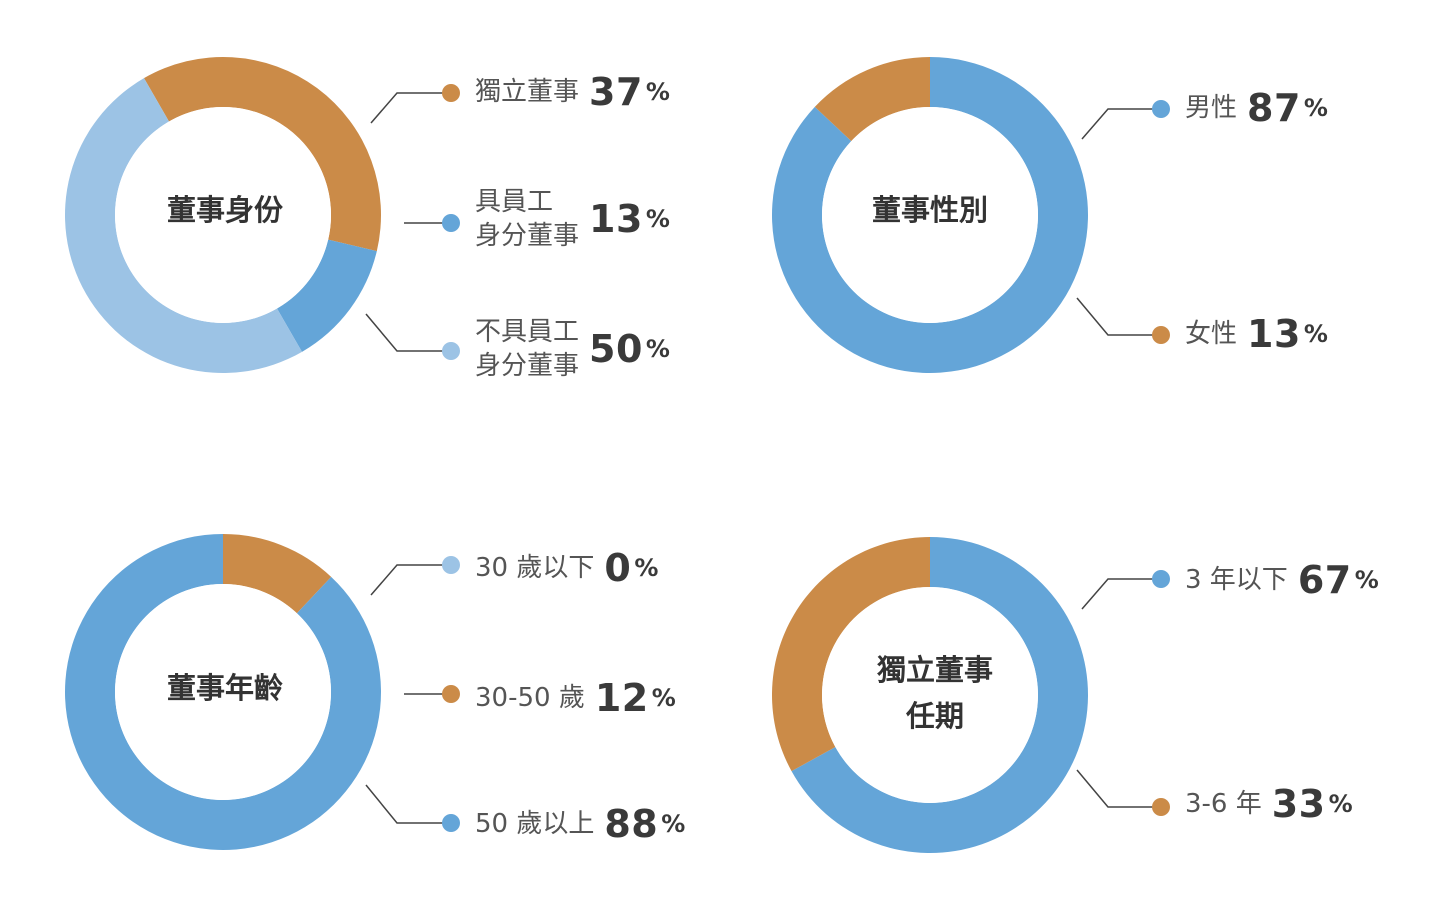  I want to click on legend-item: 3 年以下 67%, so click(1282, 580).